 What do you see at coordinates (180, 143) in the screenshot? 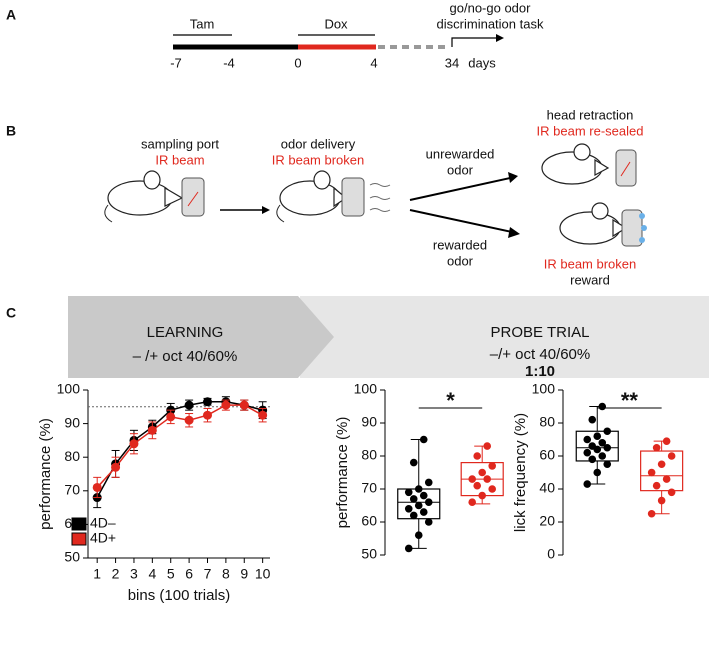
I see `stage-title: sampling port` at bounding box center [180, 143].